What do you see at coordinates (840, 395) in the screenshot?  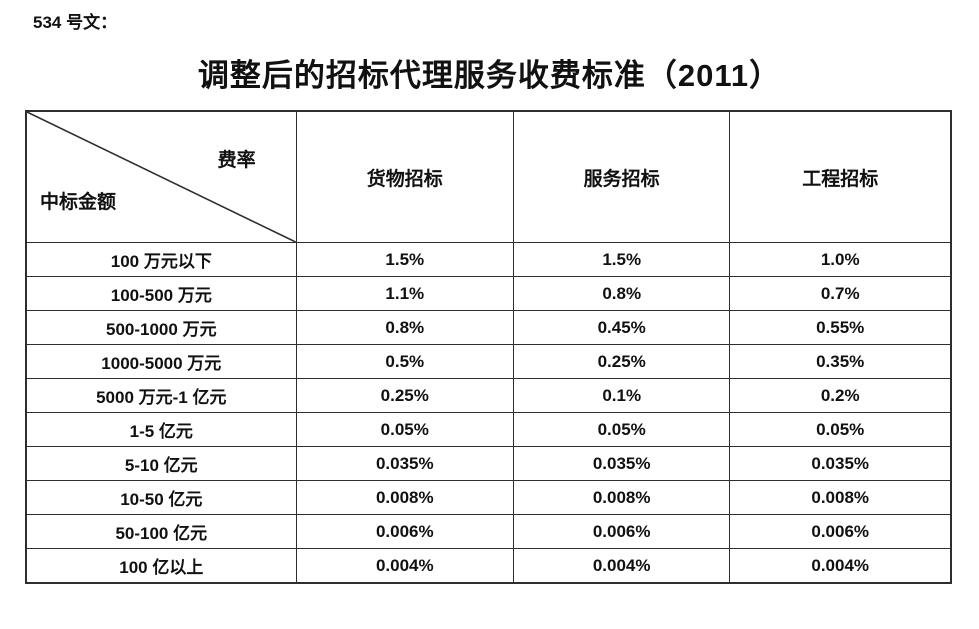 I see `rate-cell-engineering: 0.2%` at bounding box center [840, 395].